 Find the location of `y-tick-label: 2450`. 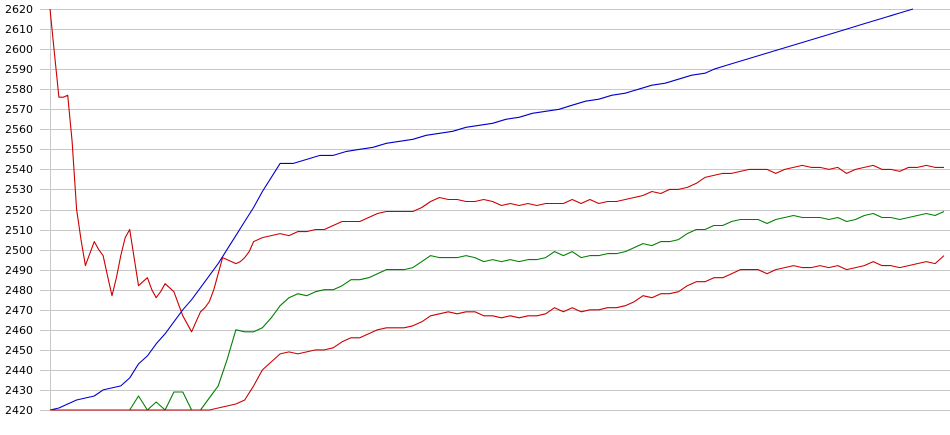

y-tick-label: 2450 is located at coordinates (19, 350).